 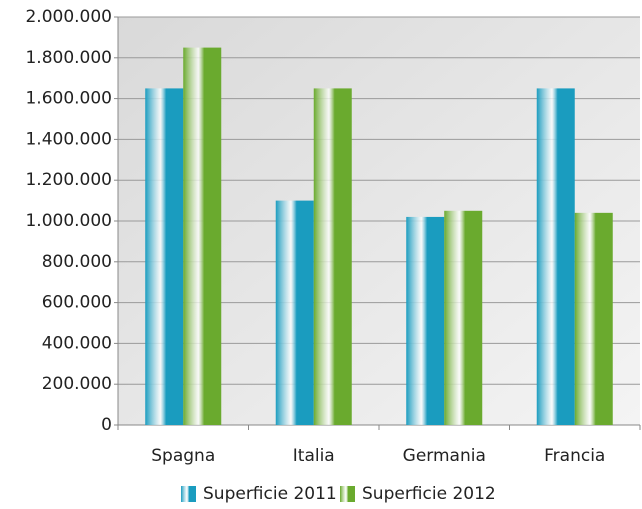 I want to click on x-tick-label: Spagna, so click(x=183, y=456).